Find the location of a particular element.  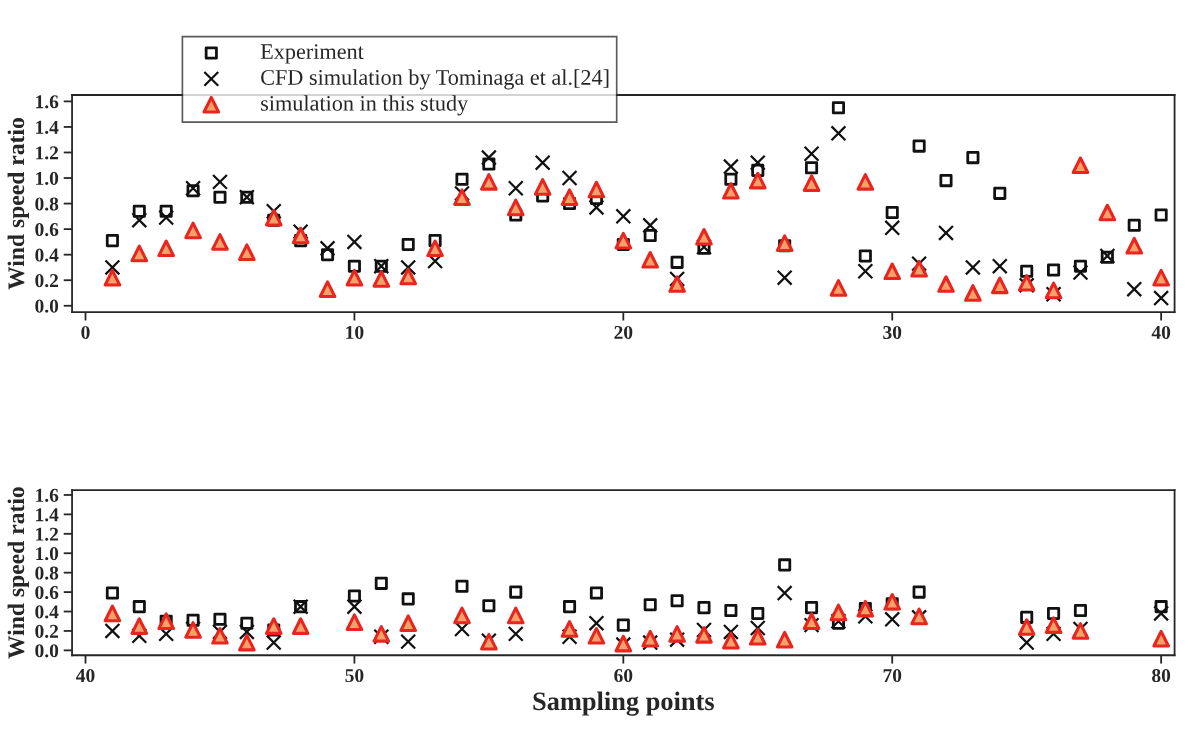

legend-label: Experiment is located at coordinates (312, 54).